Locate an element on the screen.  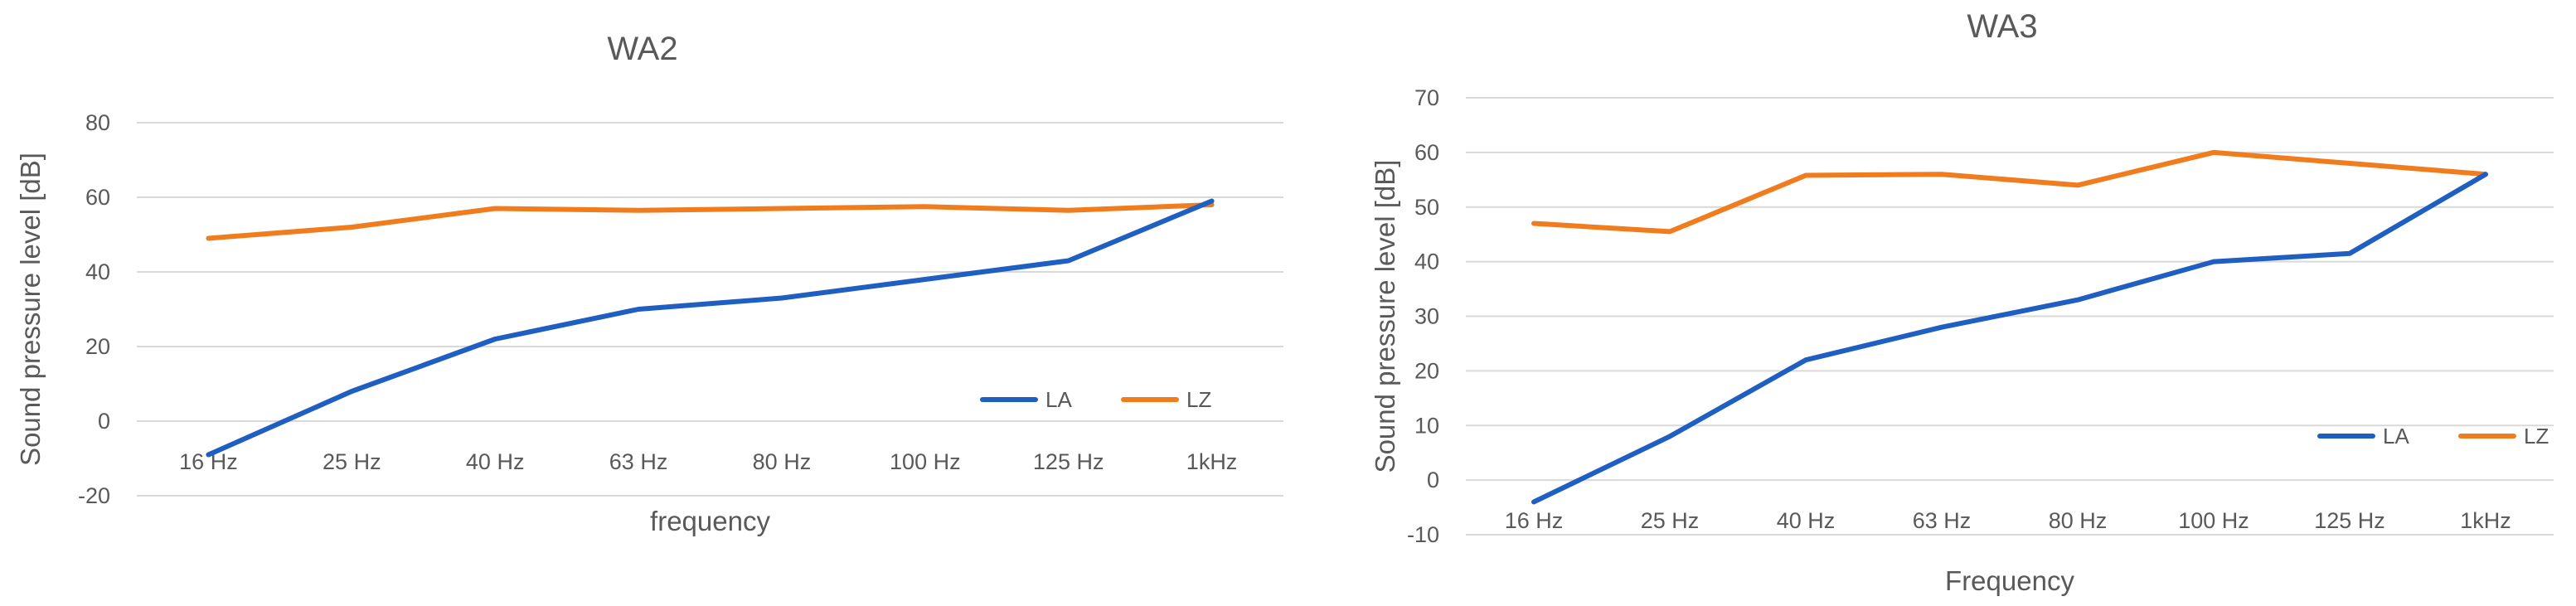
x-axis-title: frequency is located at coordinates (710, 521).